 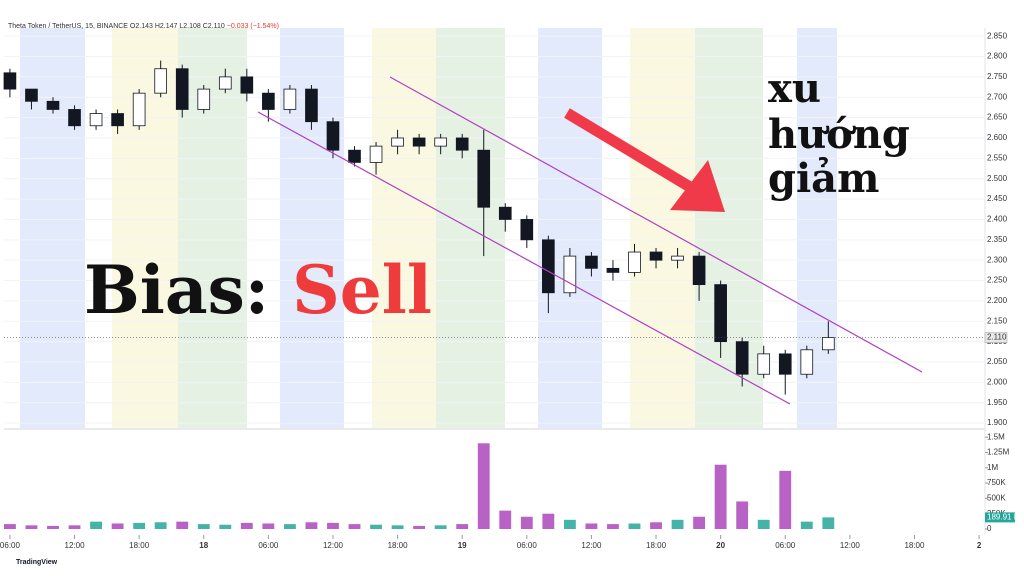 I want to click on ohlc-high: H2.147, so click(x=166, y=26).